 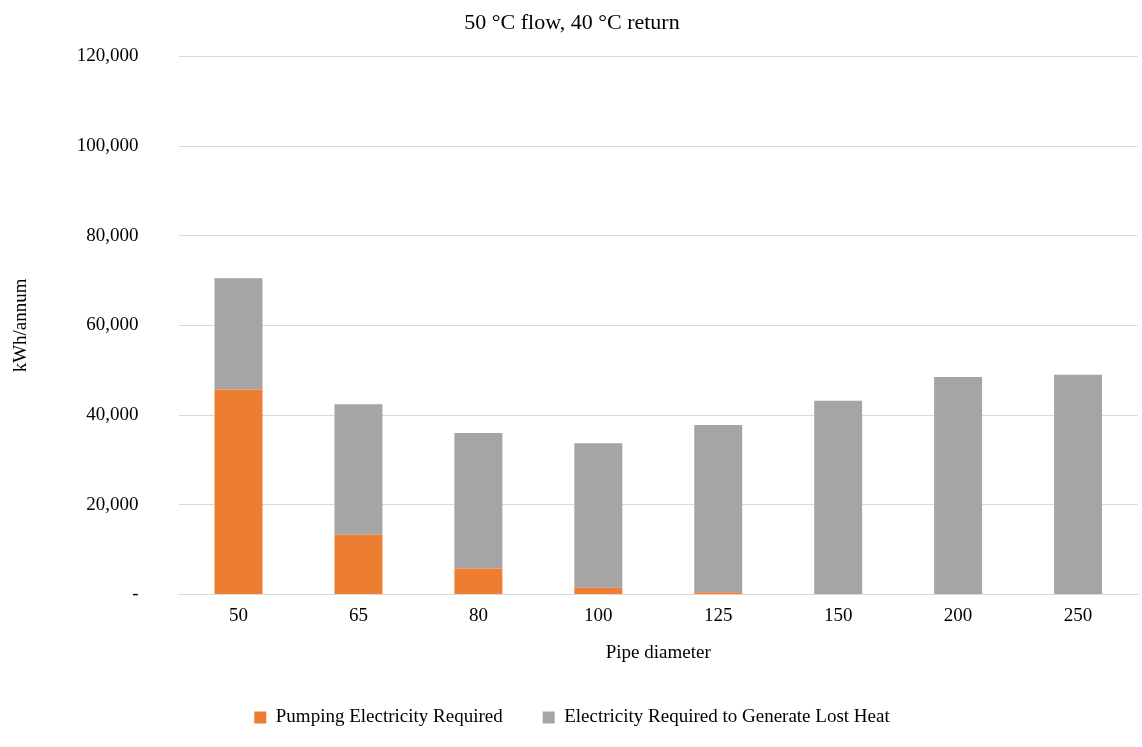 What do you see at coordinates (727, 716) in the screenshot?
I see `legend-label: Electricity Required to Generate Lost Heat` at bounding box center [727, 716].